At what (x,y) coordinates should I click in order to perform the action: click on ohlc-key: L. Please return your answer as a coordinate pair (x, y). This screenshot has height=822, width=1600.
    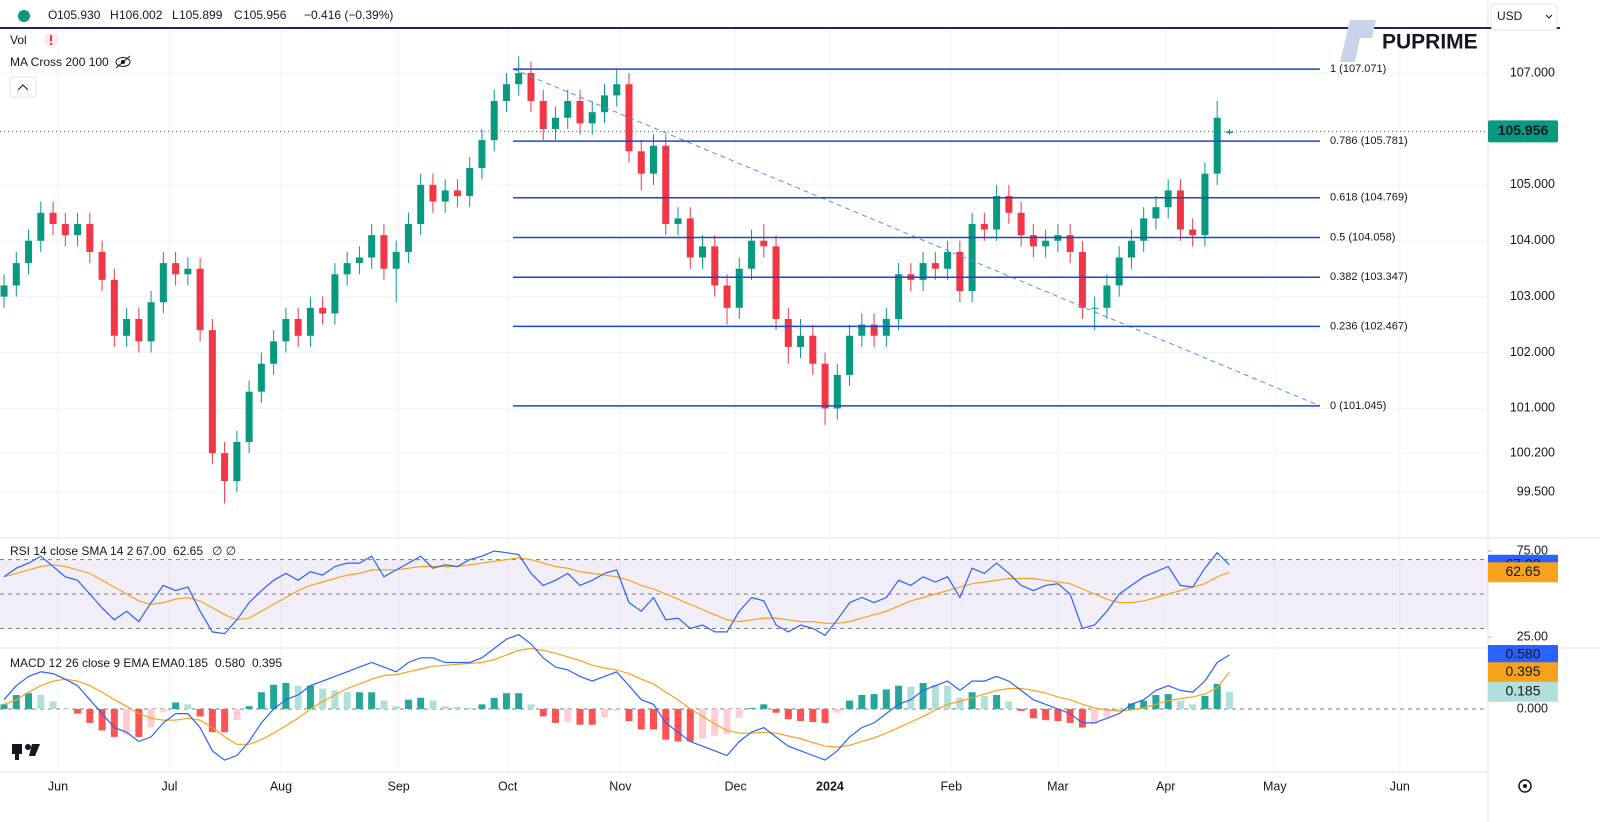
    Looking at the image, I should click on (175, 15).